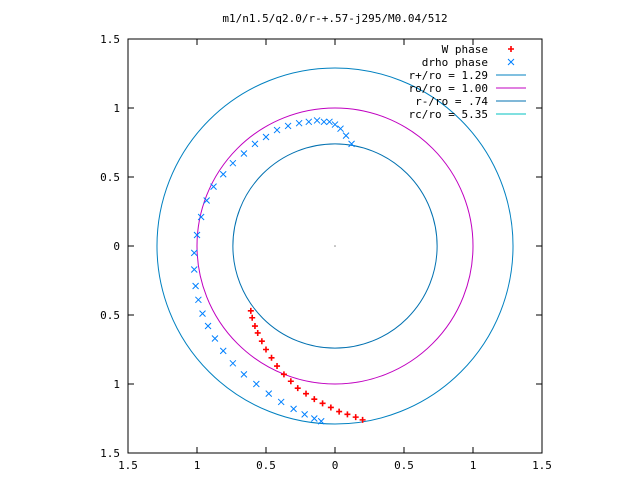 The height and width of the screenshot is (480, 640). Describe the element at coordinates (335, 465) in the screenshot. I see `x-tick-label: 0` at that location.